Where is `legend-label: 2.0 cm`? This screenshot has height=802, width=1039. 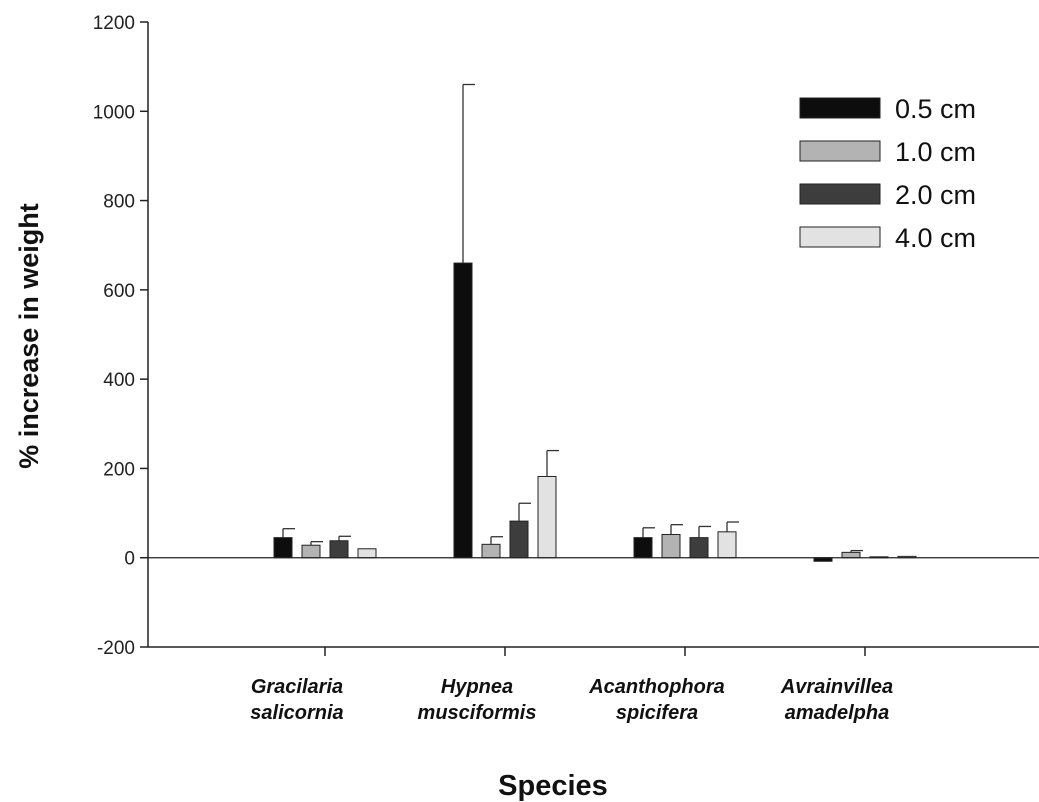
legend-label: 2.0 cm is located at coordinates (935, 195).